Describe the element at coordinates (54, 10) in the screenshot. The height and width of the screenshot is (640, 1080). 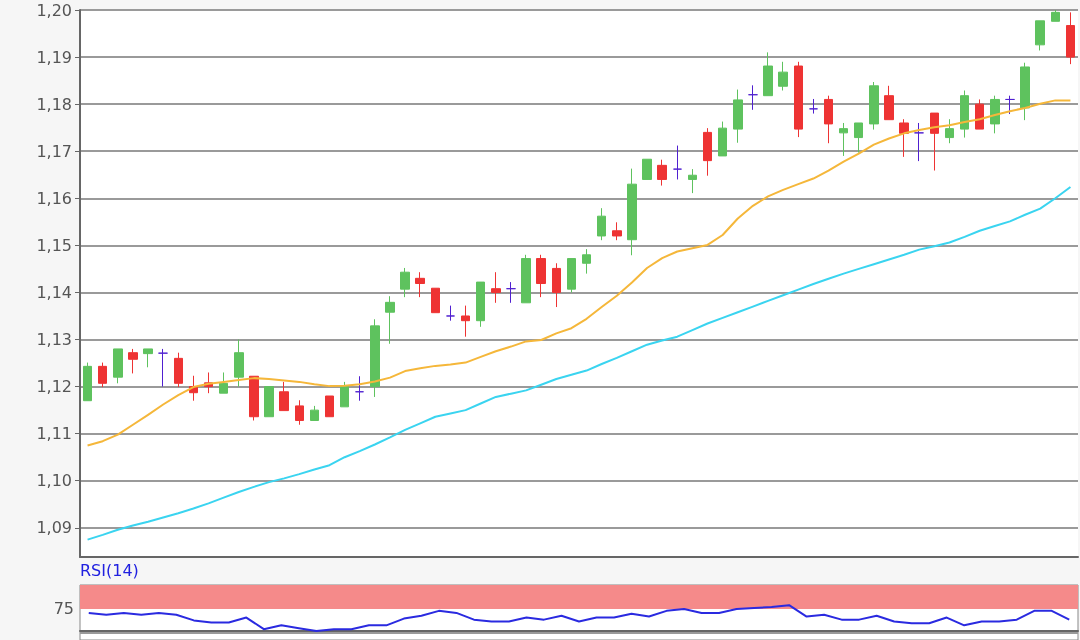
I see `y-tick-label: 1,20` at that location.